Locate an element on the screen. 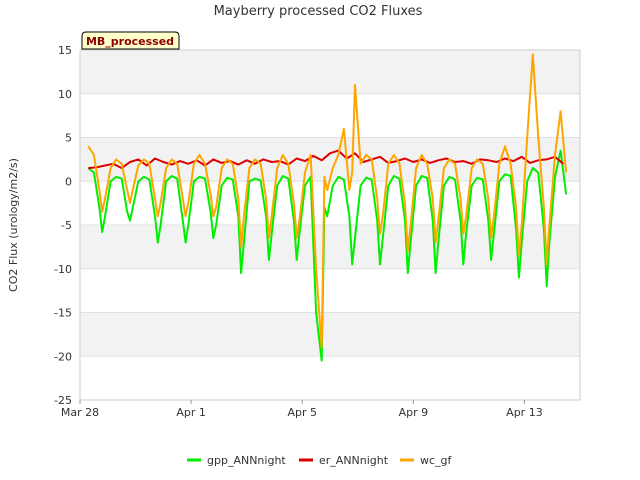  y-tick-labels: -25 -20 -15 -10 -5 0 5 10 15 is located at coordinates (63, 225).